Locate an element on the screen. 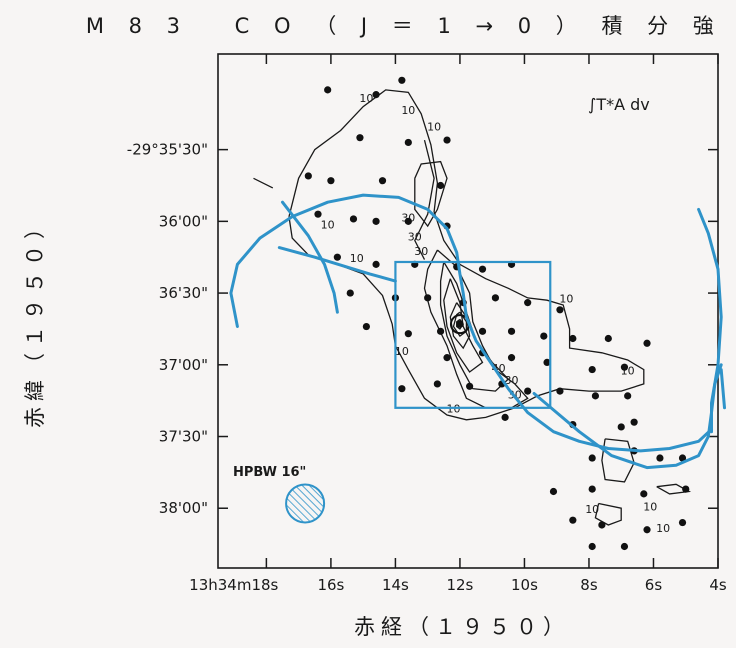 Image resolution: width=736 pixels, height=648 pixels. x-tick-label: 14s is located at coordinates (395, 585).